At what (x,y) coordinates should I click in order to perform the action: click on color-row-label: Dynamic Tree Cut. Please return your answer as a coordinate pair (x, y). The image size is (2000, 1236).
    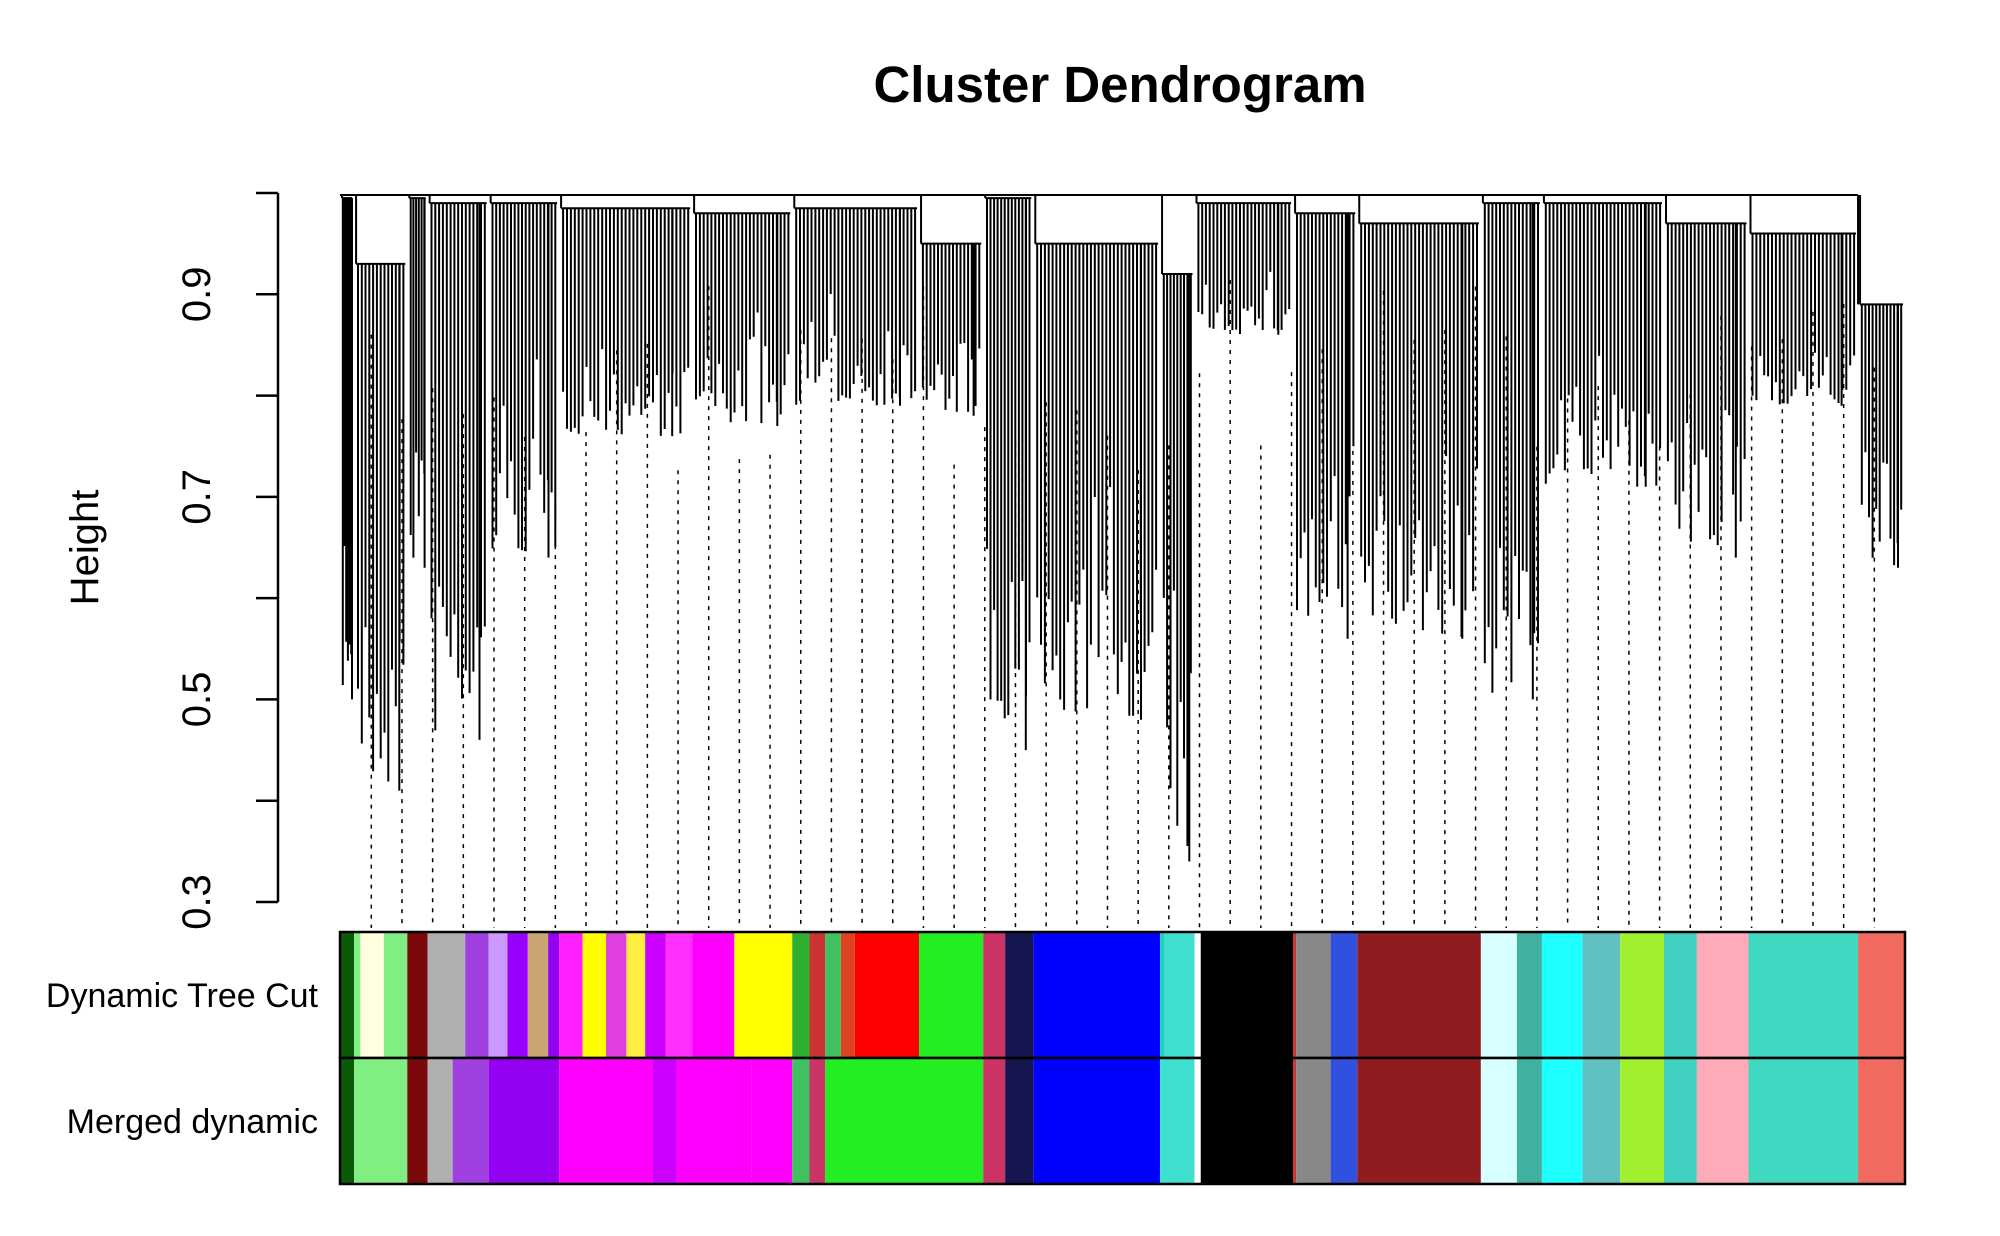
    Looking at the image, I should click on (182, 996).